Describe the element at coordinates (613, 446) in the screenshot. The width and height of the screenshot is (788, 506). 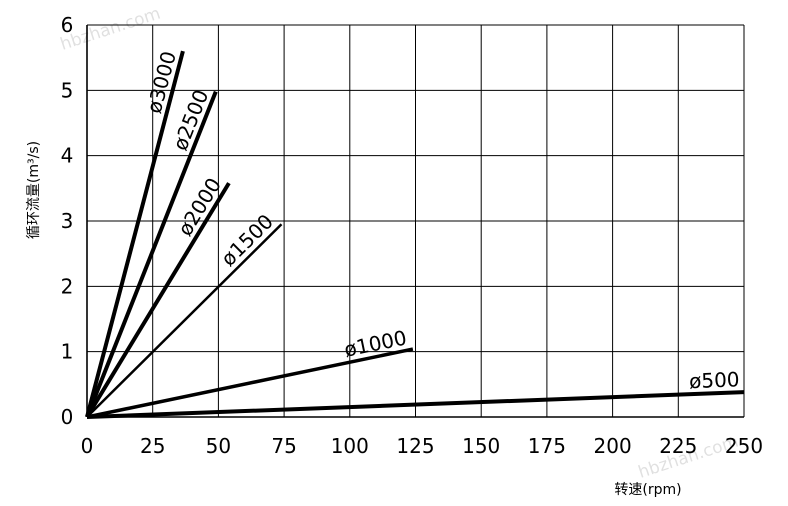
I see `x-tick-label: 200` at that location.